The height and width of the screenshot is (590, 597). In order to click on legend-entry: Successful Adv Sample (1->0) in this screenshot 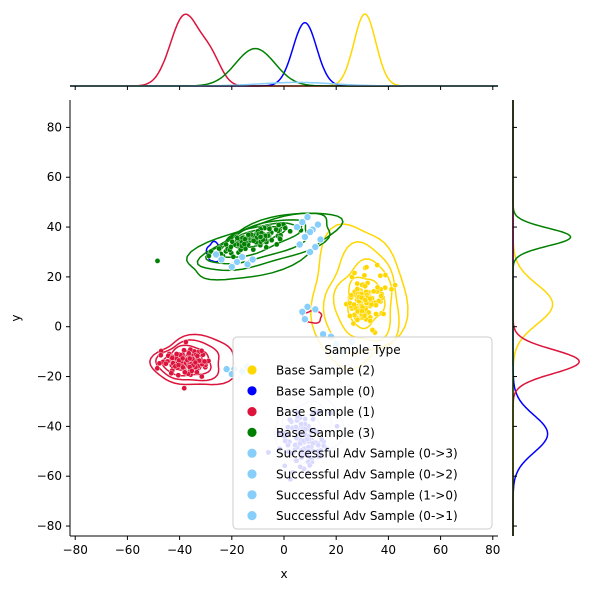, I will do `click(367, 495)`.